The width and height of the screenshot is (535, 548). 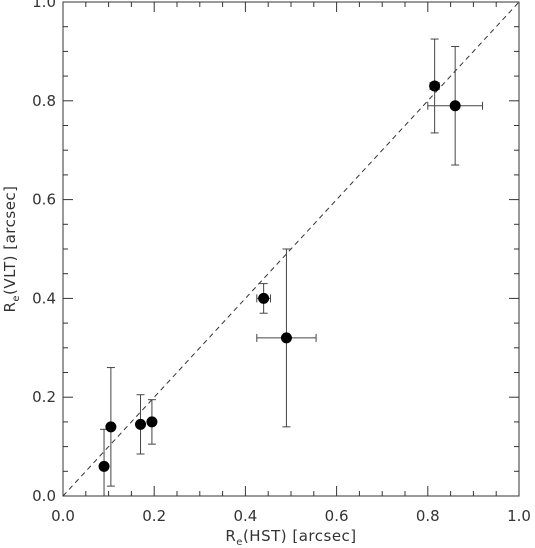 I want to click on x-tick-label: 0.0, so click(x=63, y=516).